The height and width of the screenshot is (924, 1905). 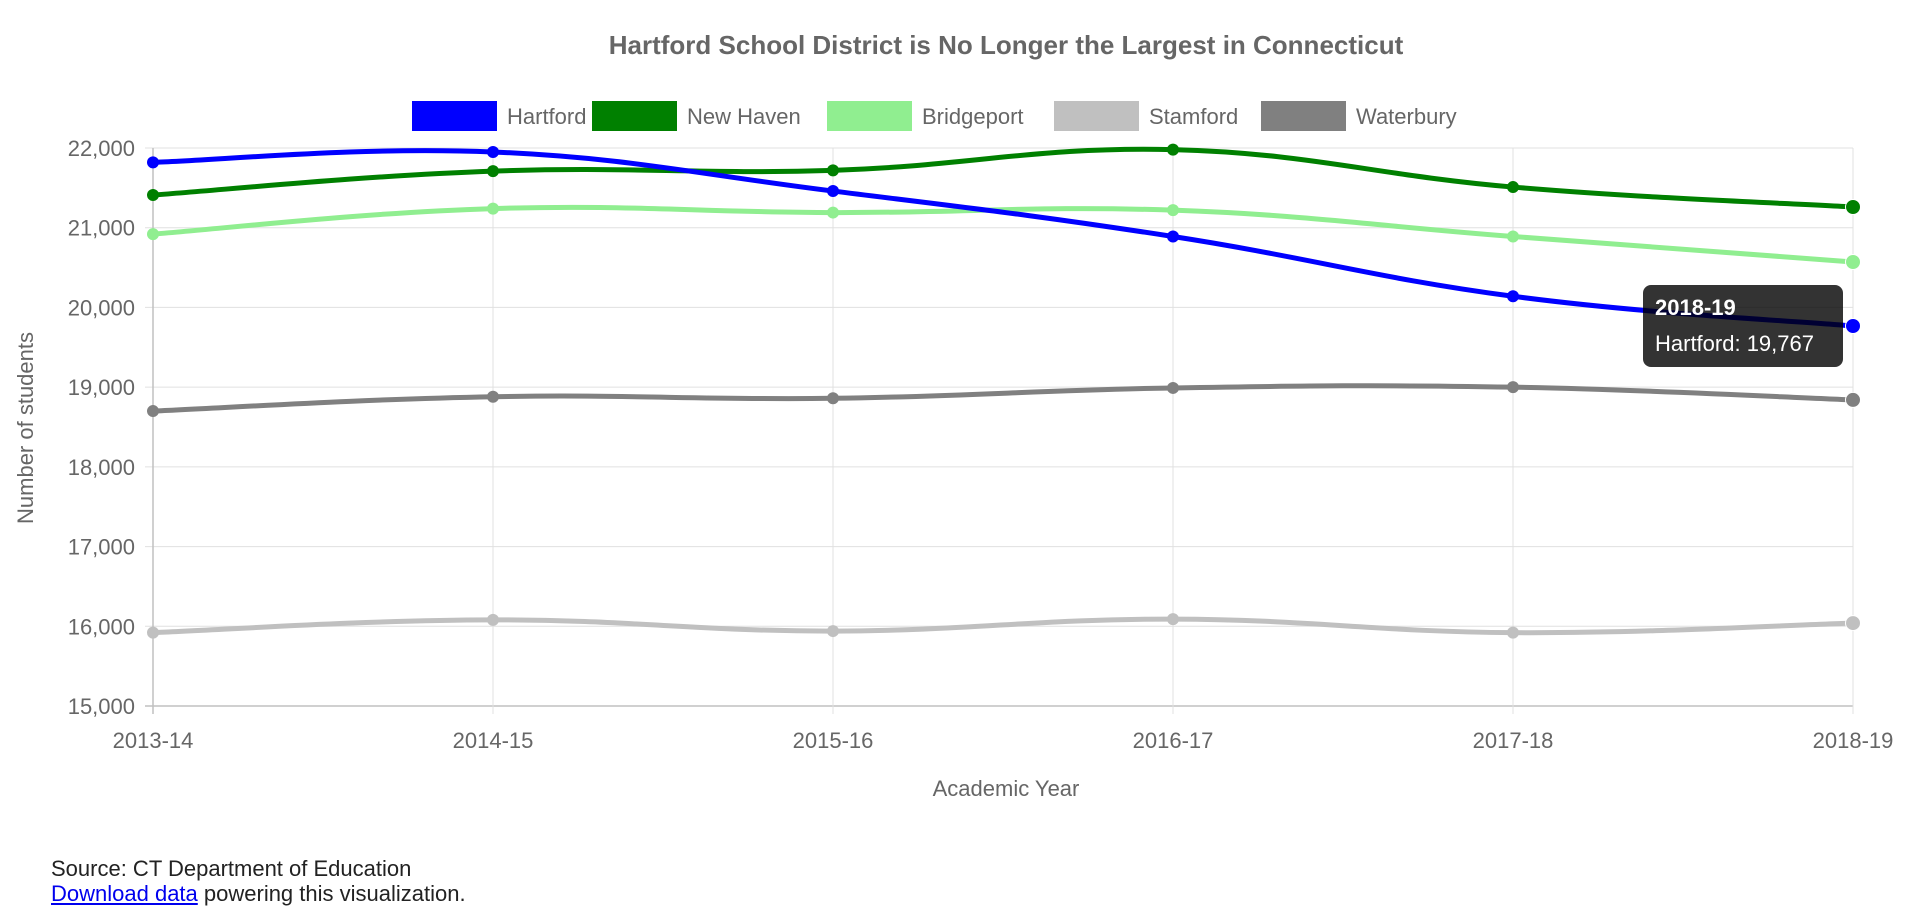 I want to click on y-tick-label: 17,000, so click(x=101, y=547).